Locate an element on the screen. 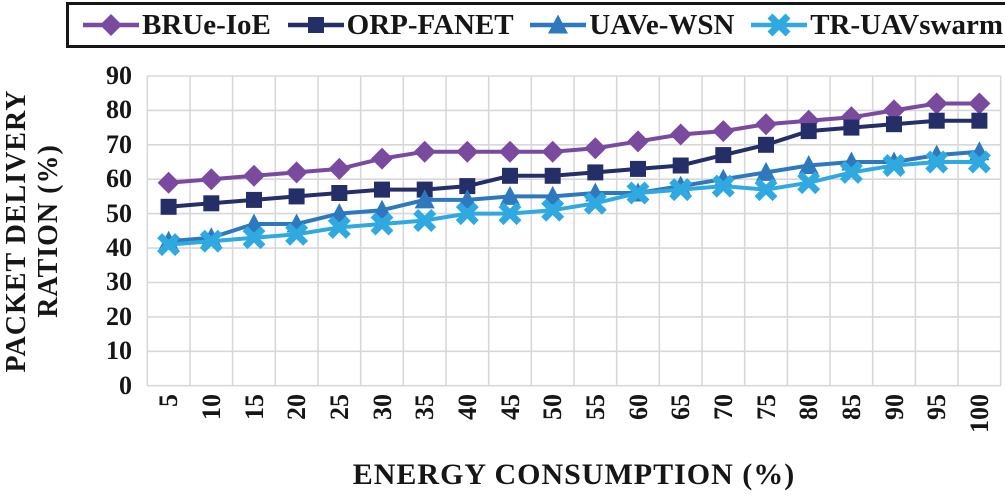  legend-item-label: BRUe-IoE is located at coordinates (206, 24).